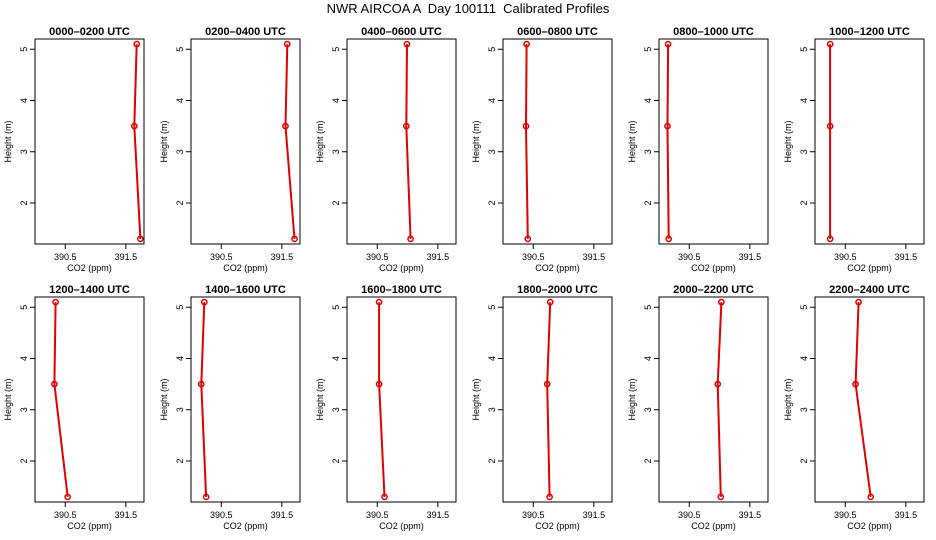 The image size is (936, 540). I want to click on panel-title: 1400–1600 UTC, so click(245, 290).